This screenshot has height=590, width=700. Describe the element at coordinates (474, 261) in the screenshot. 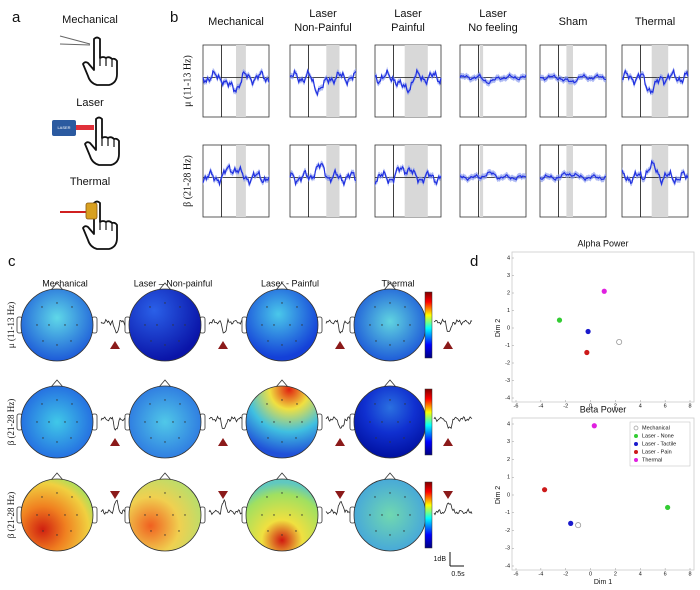

I see `panel-label: d` at that location.